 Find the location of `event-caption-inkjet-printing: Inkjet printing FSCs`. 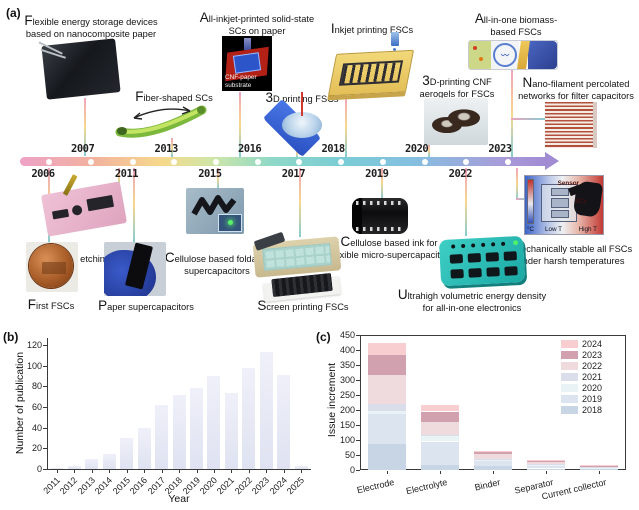

event-caption-inkjet-printing: Inkjet printing FSCs is located at coordinates (372, 28).